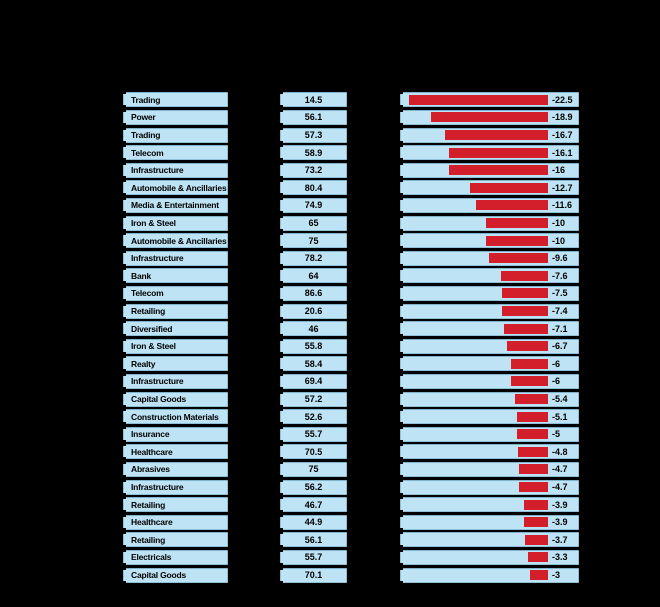 This screenshot has height=607, width=660. Describe the element at coordinates (159, 399) in the screenshot. I see `sector-label: Capital Goods` at that location.